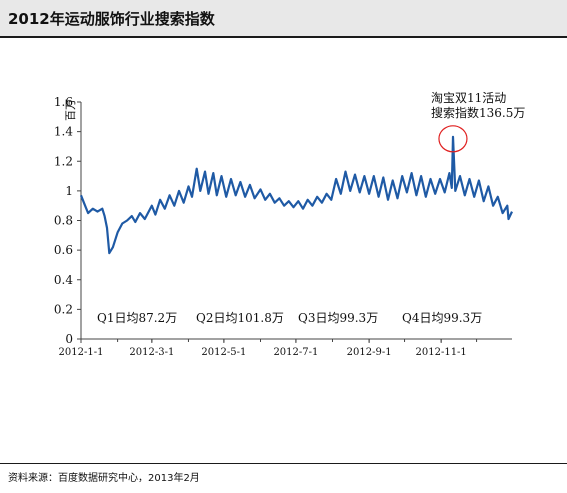 The image size is (567, 493). Describe the element at coordinates (63, 280) in the screenshot. I see `y-tick-label: 0.4` at that location.